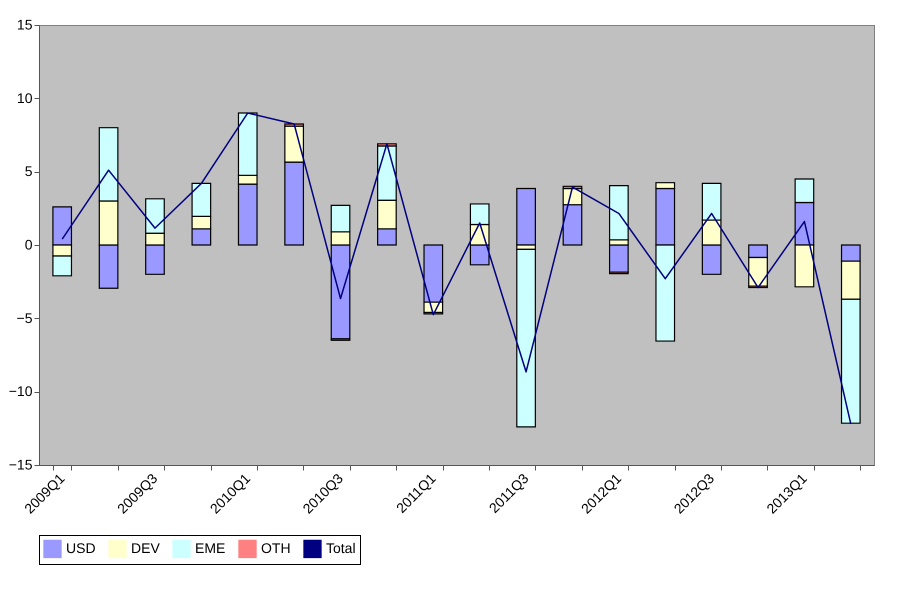 The width and height of the screenshot is (900, 591). I want to click on legend-label: EME, so click(210, 548).